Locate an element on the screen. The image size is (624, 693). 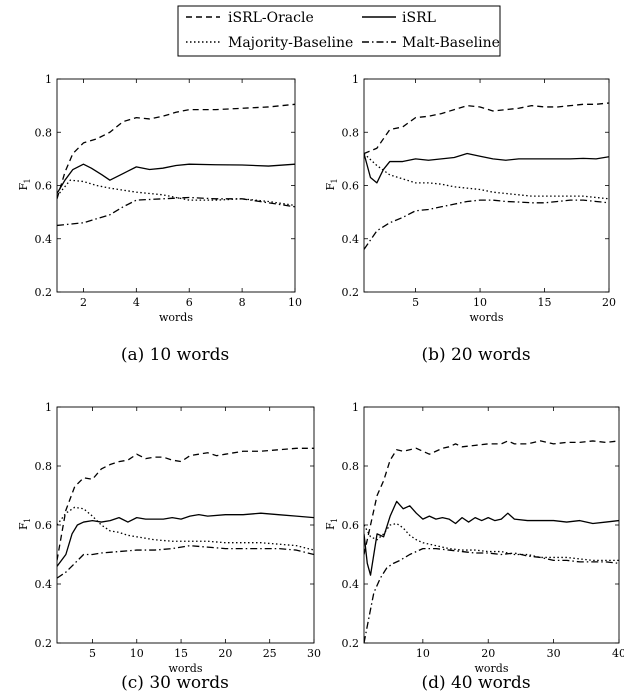
x-tick-label: 2 is located at coordinates (83, 302).